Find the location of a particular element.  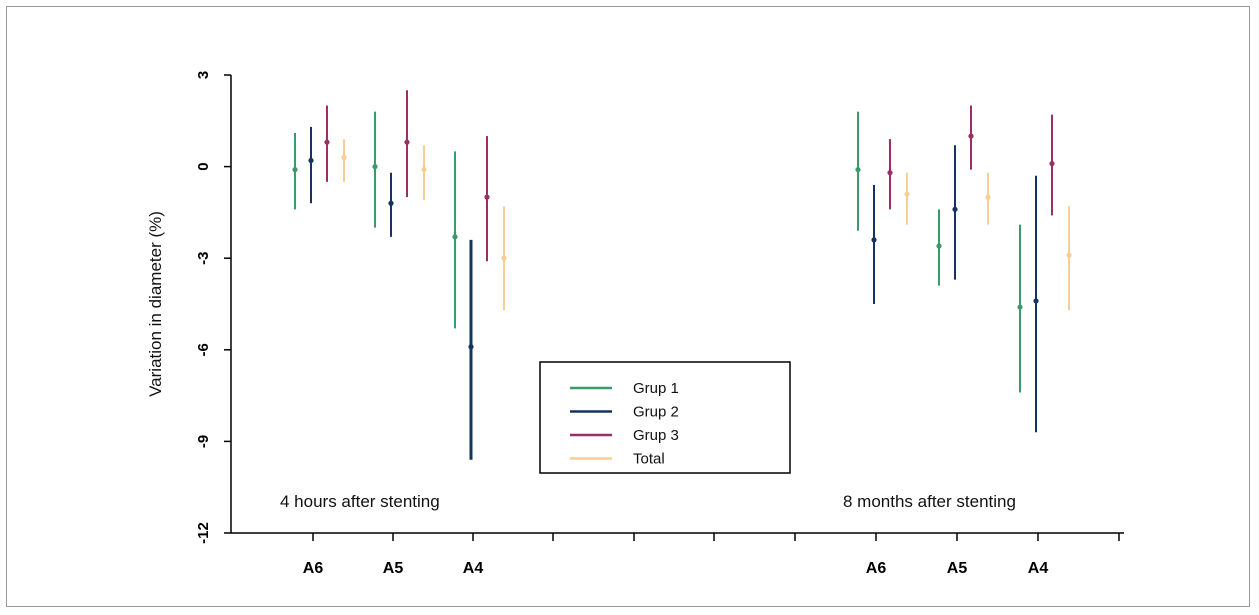

y-tick-label: -12 is located at coordinates (203, 533).